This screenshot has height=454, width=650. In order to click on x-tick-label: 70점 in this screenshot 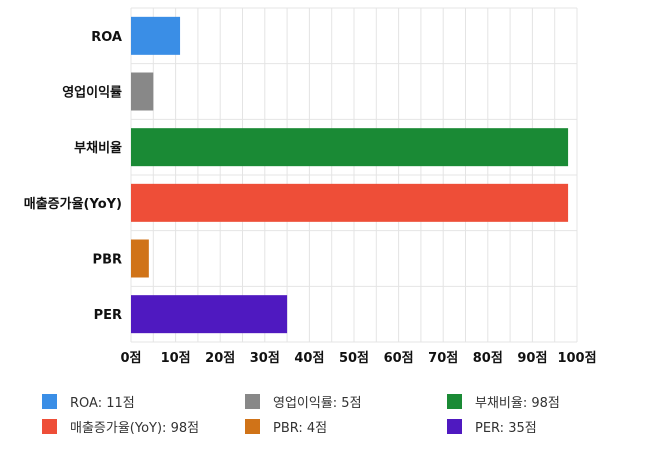, I will do `click(443, 358)`.